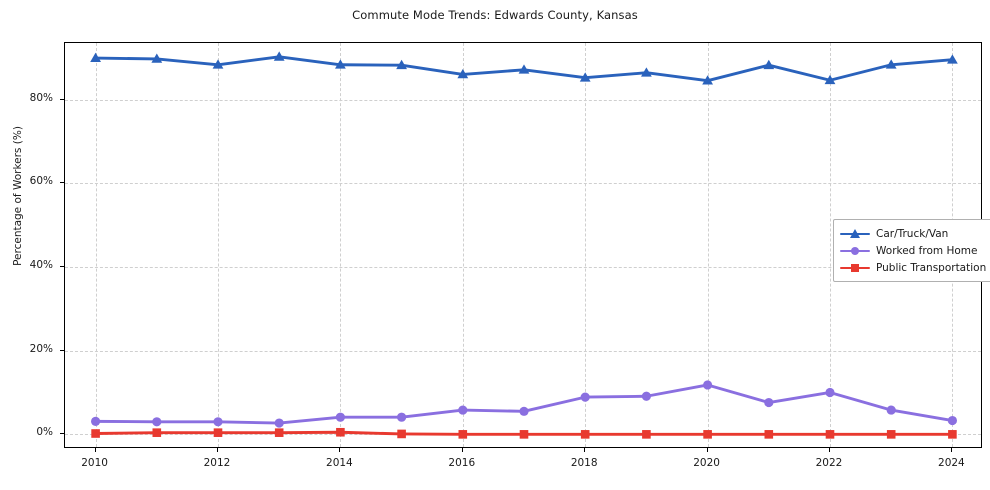 This screenshot has width=990, height=490. What do you see at coordinates (927, 250) in the screenshot?
I see `legend-label: Worked from Home` at bounding box center [927, 250].